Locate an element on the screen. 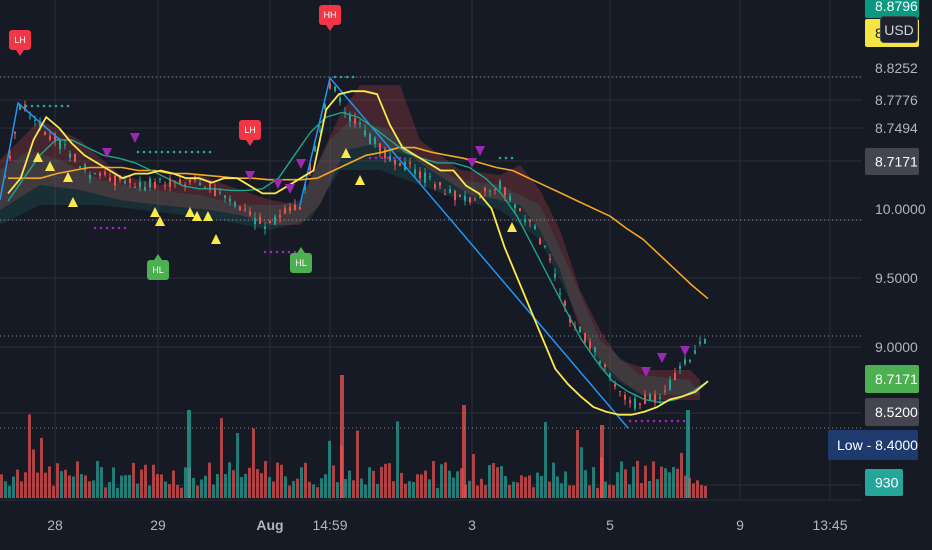  time-axis-label: 9 is located at coordinates (740, 525).